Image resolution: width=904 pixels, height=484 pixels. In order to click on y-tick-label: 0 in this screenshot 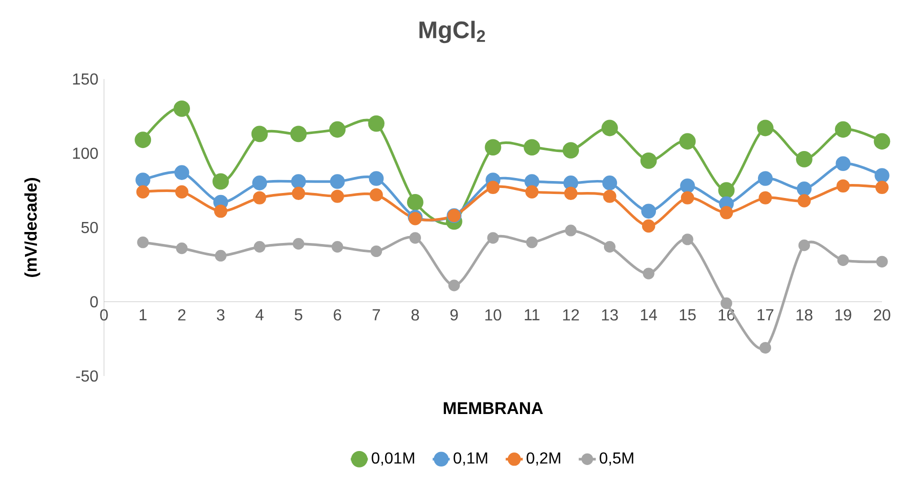, I will do `click(94, 302)`.